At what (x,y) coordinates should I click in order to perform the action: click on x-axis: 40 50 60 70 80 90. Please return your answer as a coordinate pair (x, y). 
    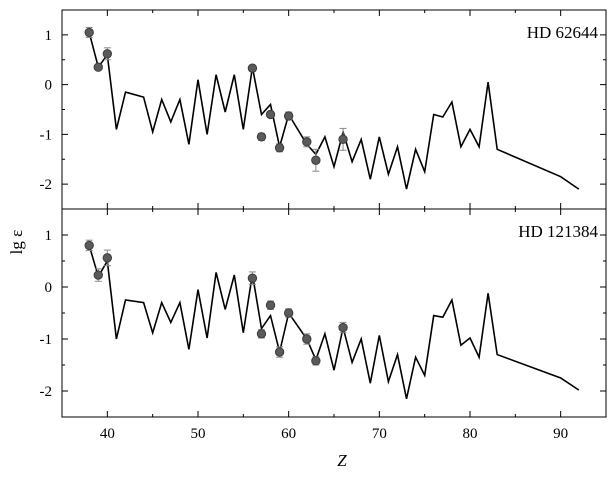
    Looking at the image, I should click on (334, 434).